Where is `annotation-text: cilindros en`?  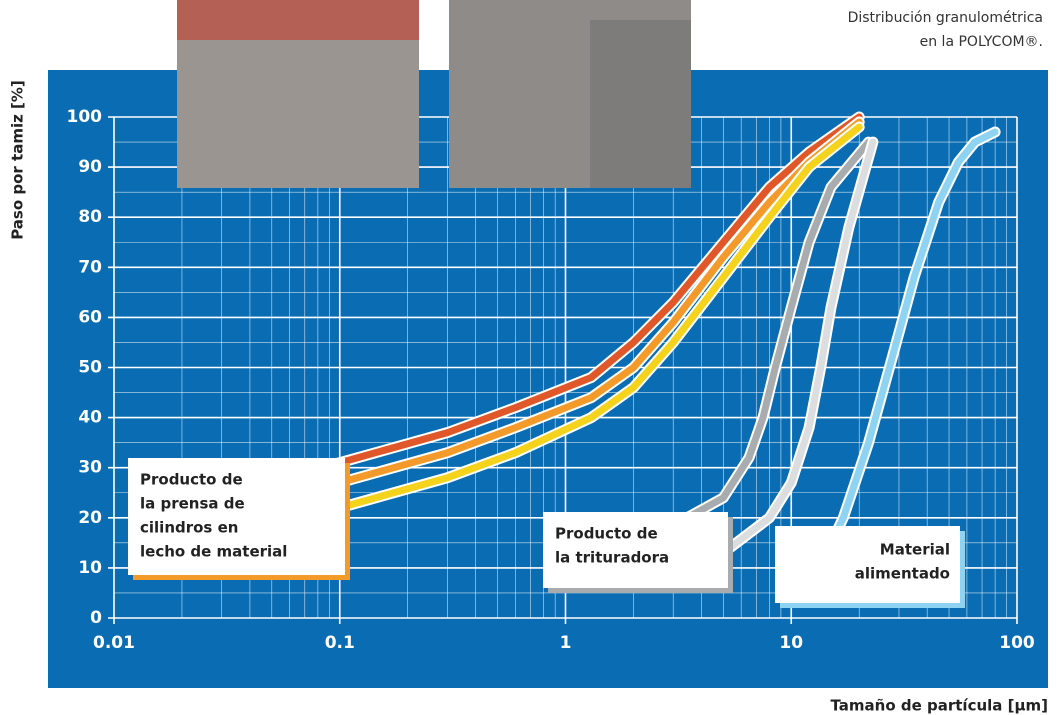
annotation-text: cilindros en is located at coordinates (189, 528).